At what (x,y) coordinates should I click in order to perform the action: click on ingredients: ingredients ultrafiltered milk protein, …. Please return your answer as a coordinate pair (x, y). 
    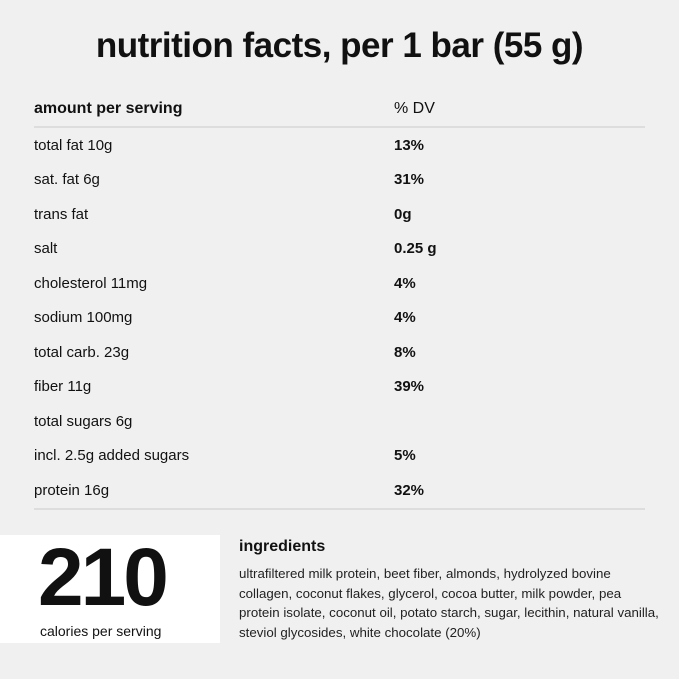
    Looking at the image, I should click on (449, 590).